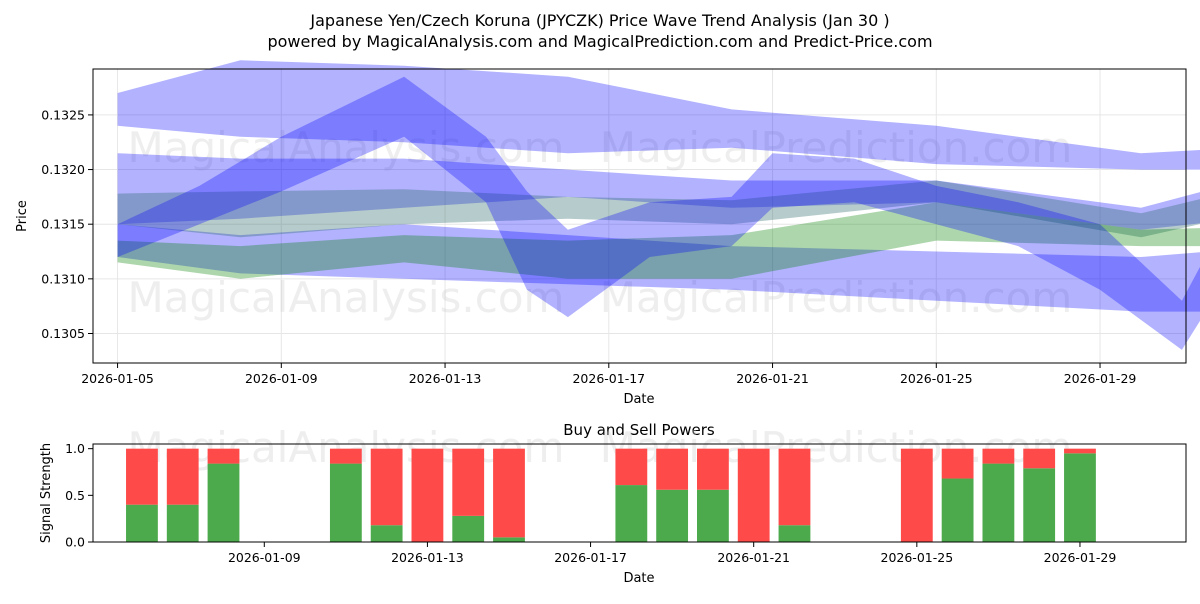 Image resolution: width=1200 pixels, height=604 pixels. What do you see at coordinates (638, 399) in the screenshot?
I see `price-x-label: Date` at bounding box center [638, 399].